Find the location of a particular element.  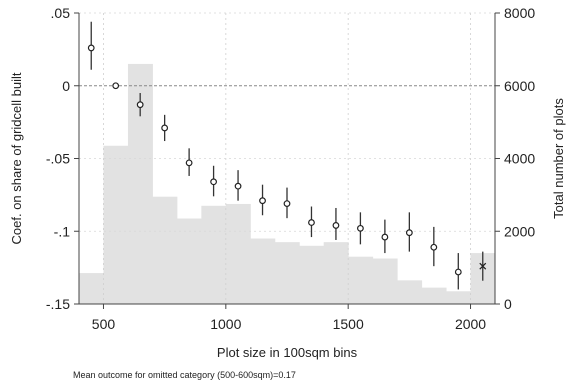

x-axis-ticks: 500 1000 1500 2000 is located at coordinates (289, 318).